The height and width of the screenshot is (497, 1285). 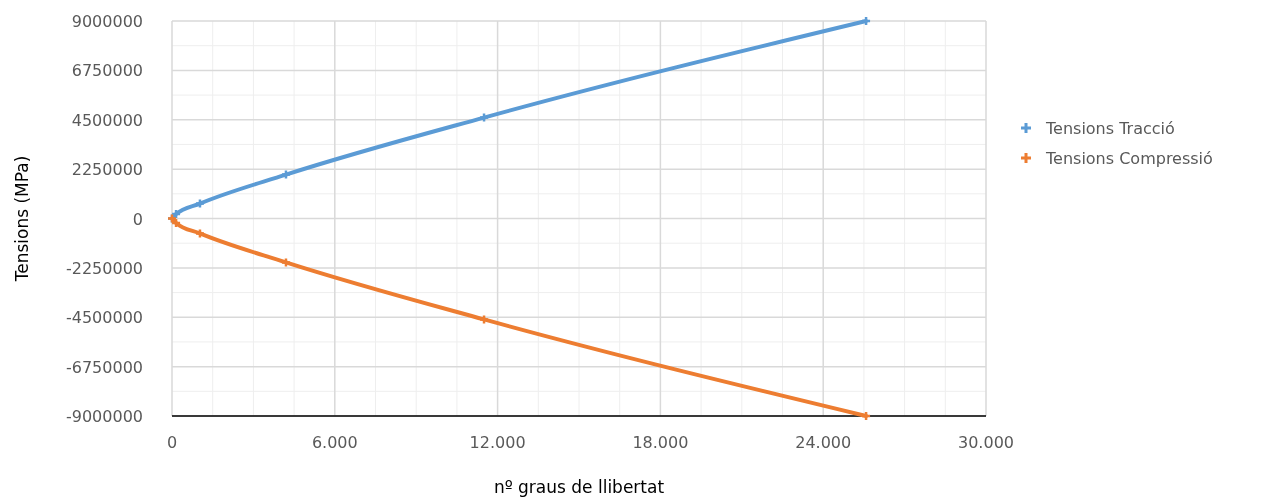 I want to click on legend-label: Tensions Compressió, so click(x=1129, y=158).